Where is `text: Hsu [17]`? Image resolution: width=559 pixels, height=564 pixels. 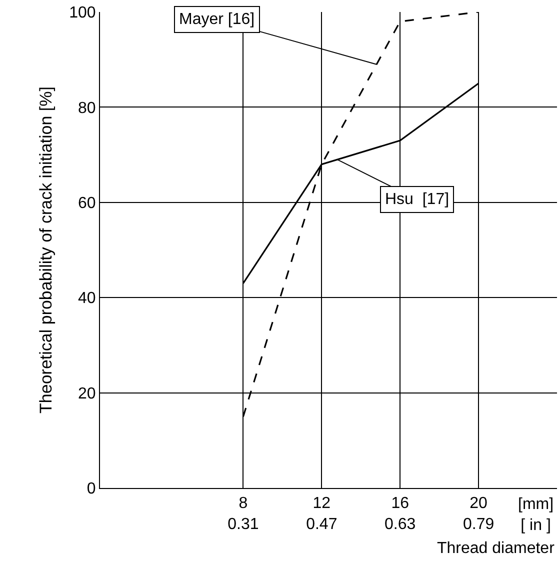
text: Hsu [17] is located at coordinates (417, 199).